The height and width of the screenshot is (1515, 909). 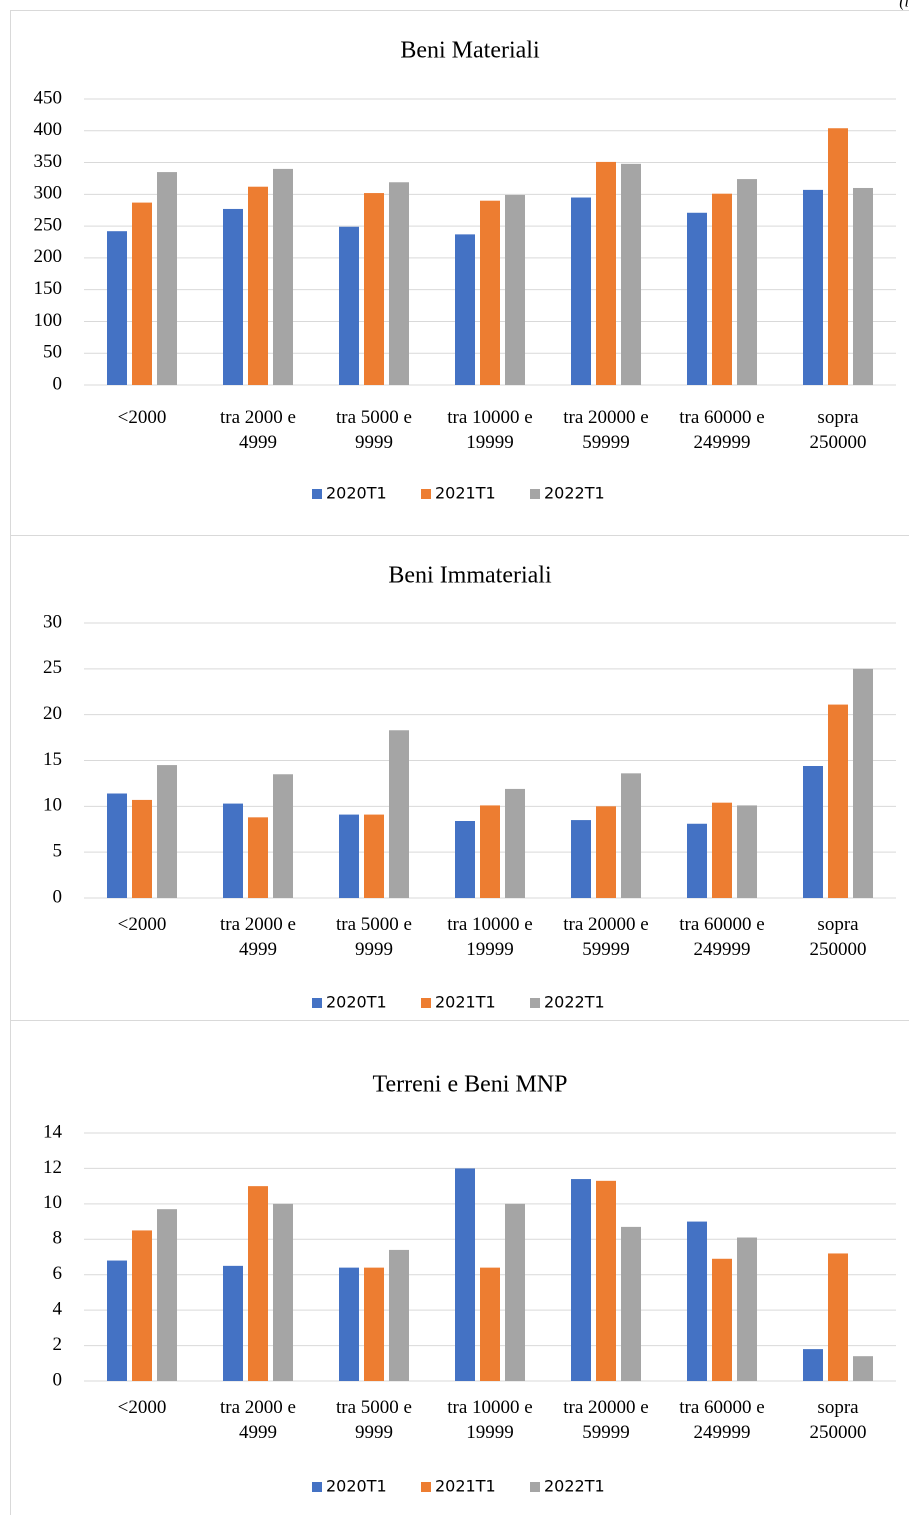 What do you see at coordinates (606, 430) in the screenshot?
I see `x-tick-label: tra 20000 e 59999` at bounding box center [606, 430].